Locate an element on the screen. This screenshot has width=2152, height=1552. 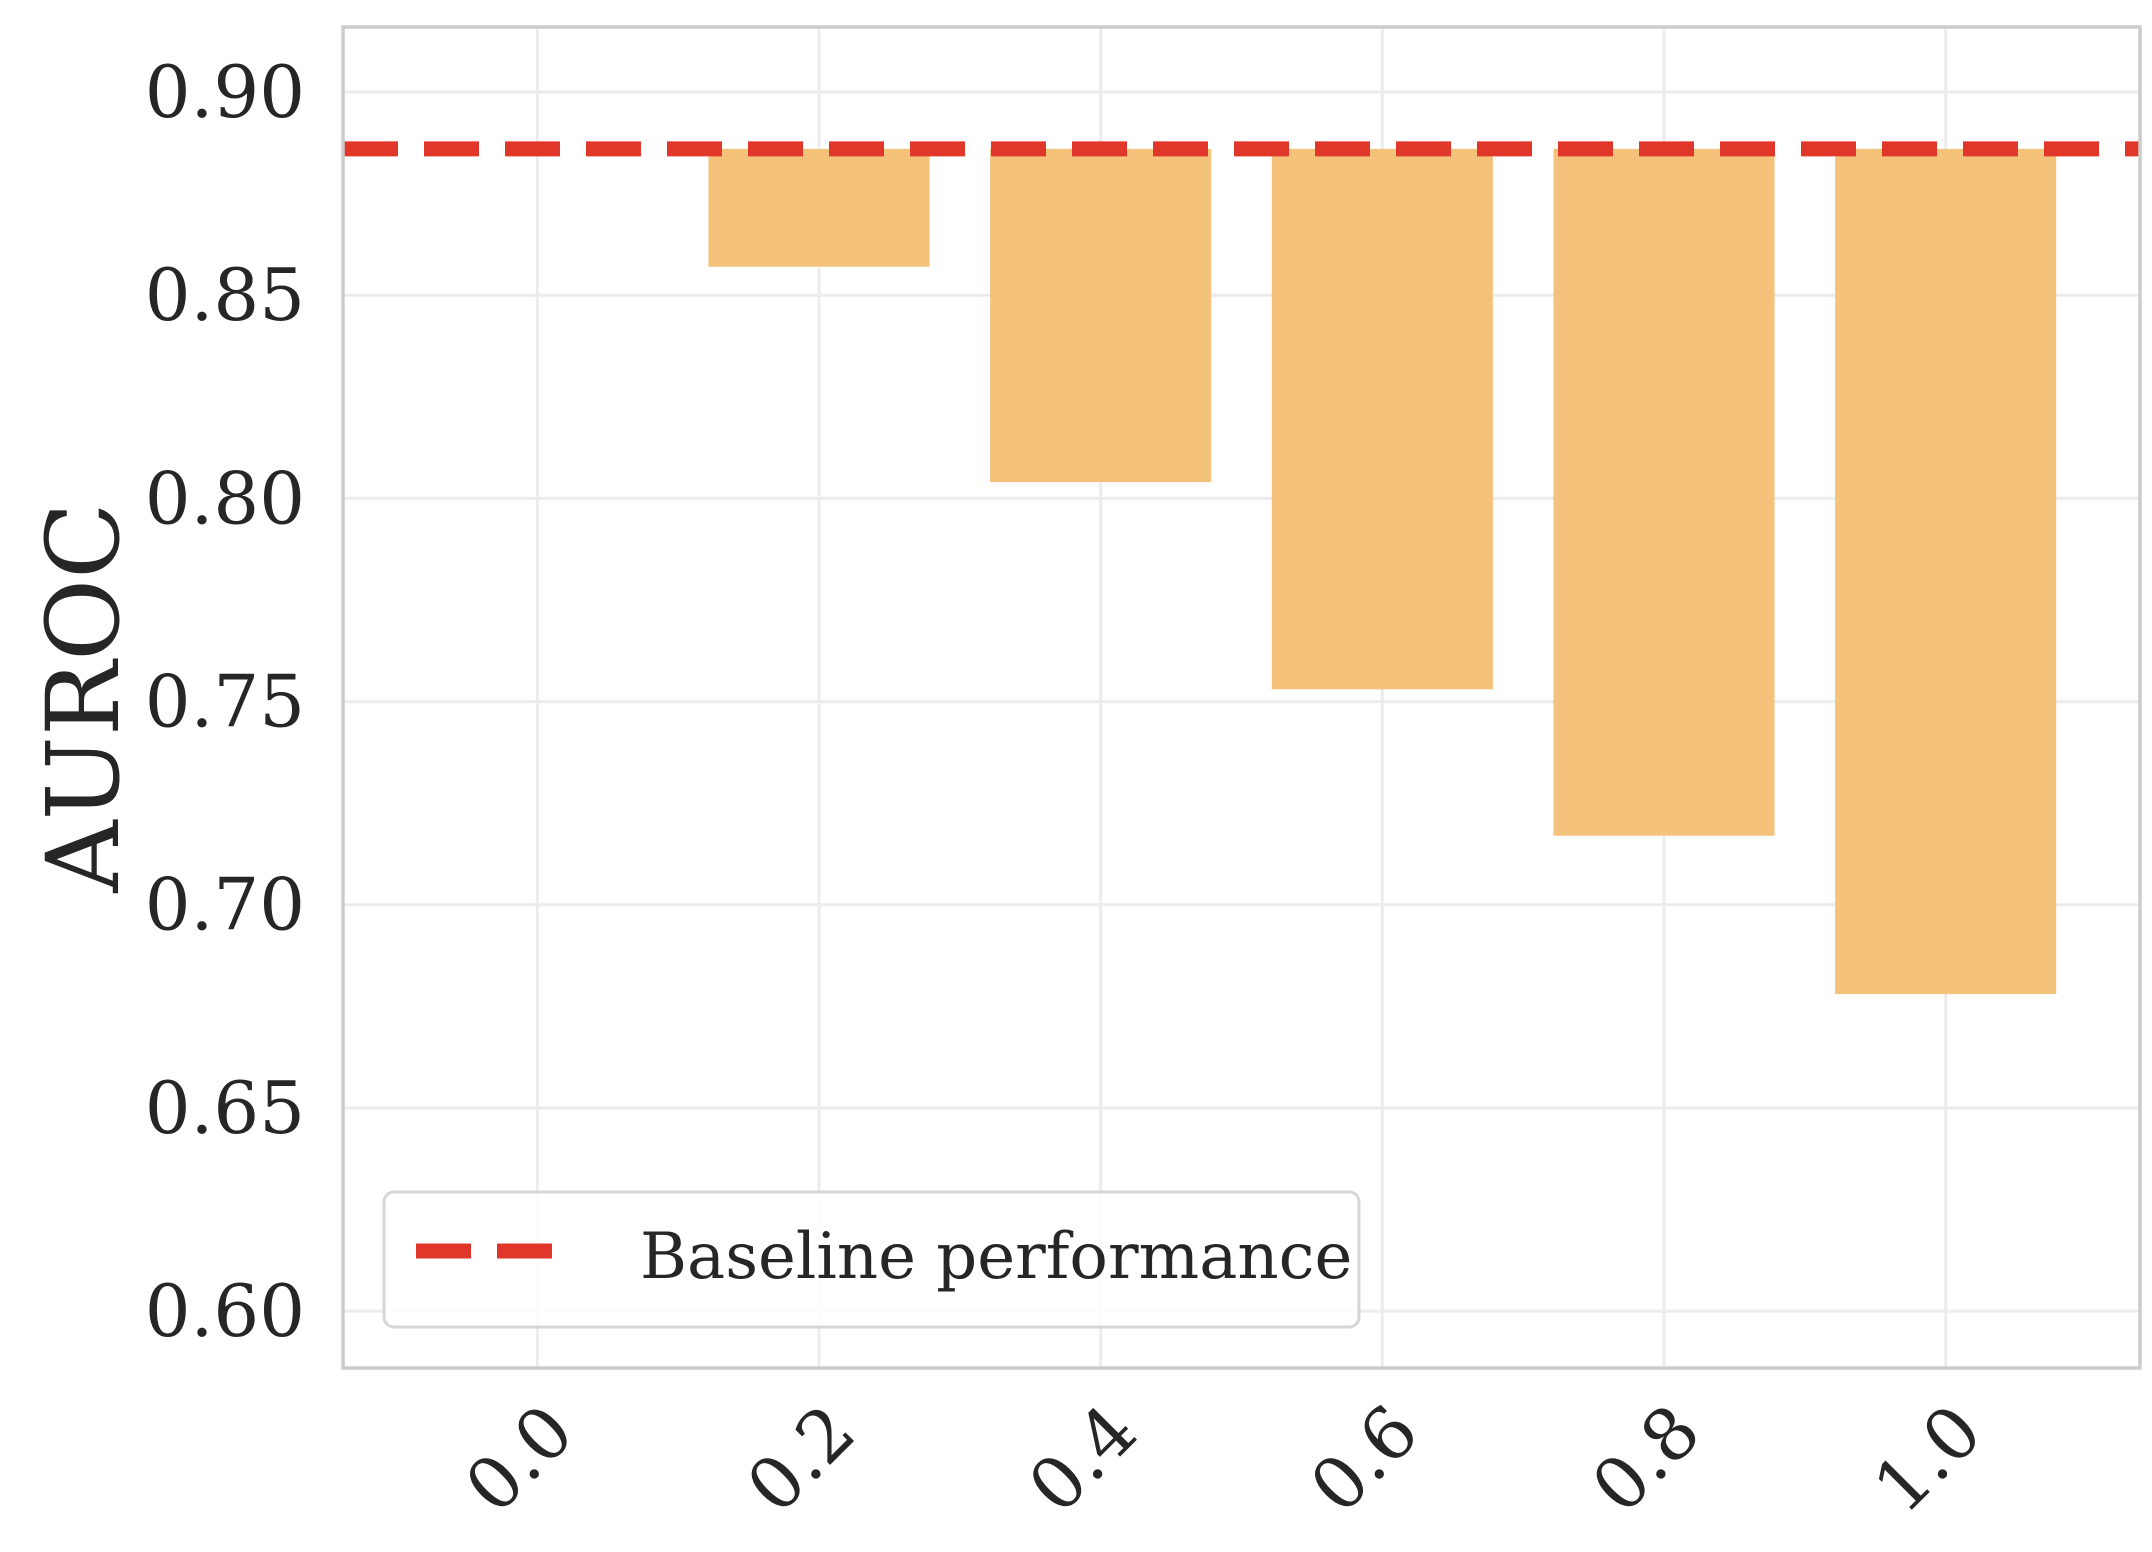
y-tick-labels: 0.60 0.65 0.70 0.75 0.80 0.85 0.90 is located at coordinates (225, 701).